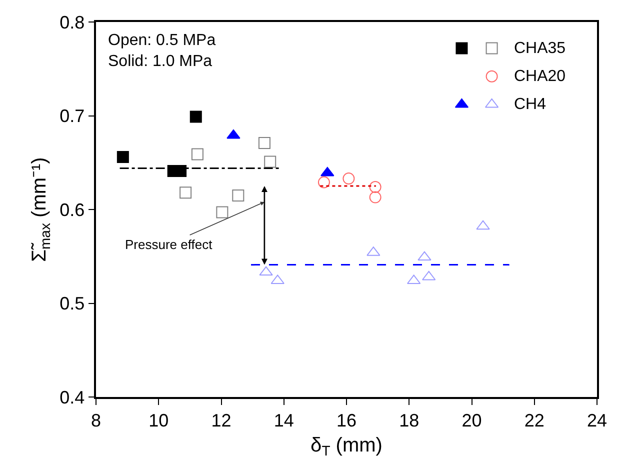  I want to click on x-tick-label: 18, so click(409, 420).